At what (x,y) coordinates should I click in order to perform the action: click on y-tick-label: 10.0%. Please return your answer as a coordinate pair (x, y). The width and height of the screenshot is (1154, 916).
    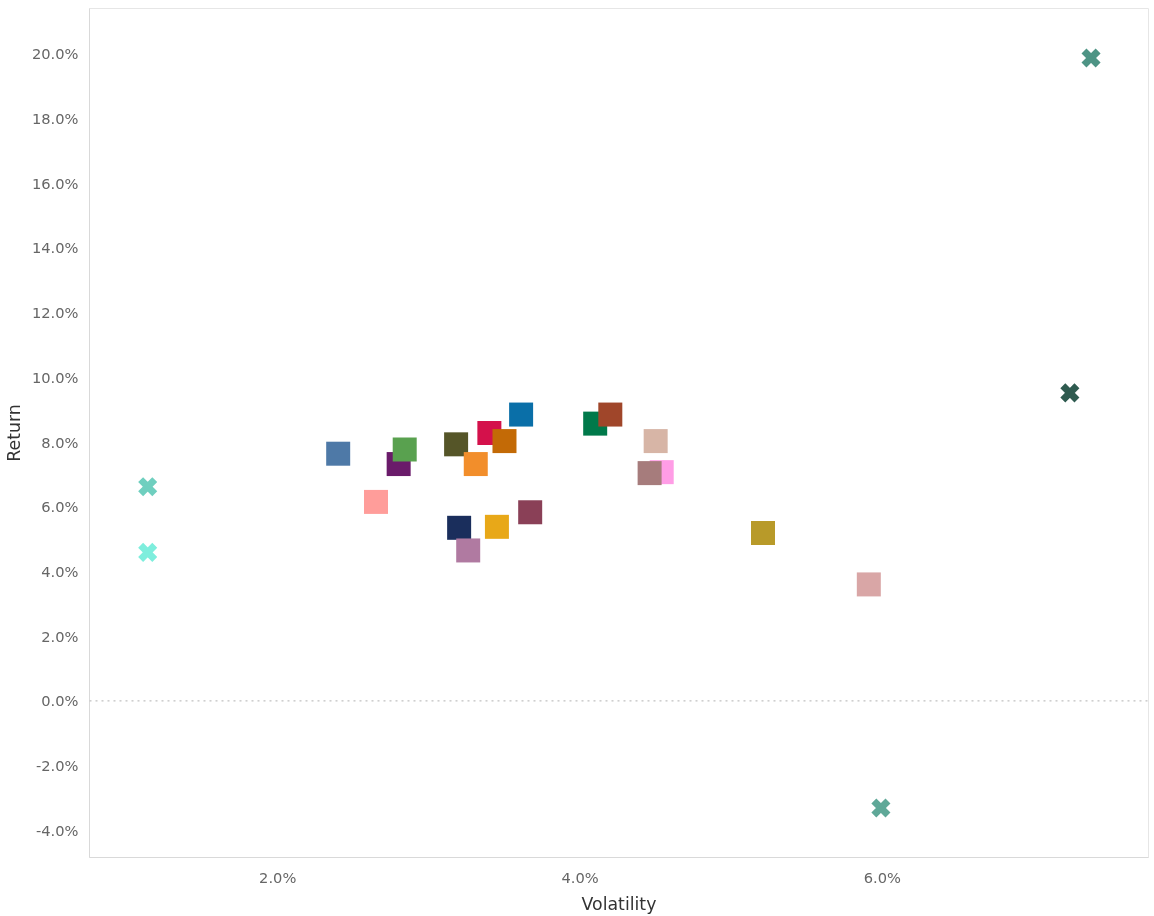
    Looking at the image, I should click on (55, 377).